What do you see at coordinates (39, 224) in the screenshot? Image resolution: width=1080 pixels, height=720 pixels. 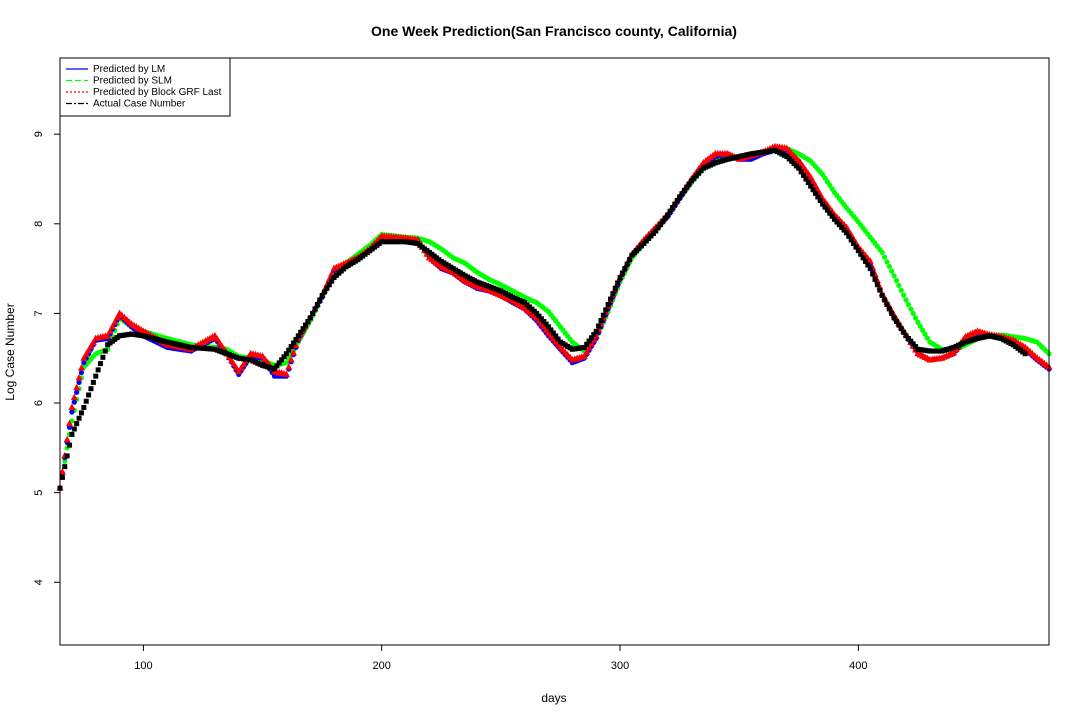 I see `y-tick-label: 8` at bounding box center [39, 224].